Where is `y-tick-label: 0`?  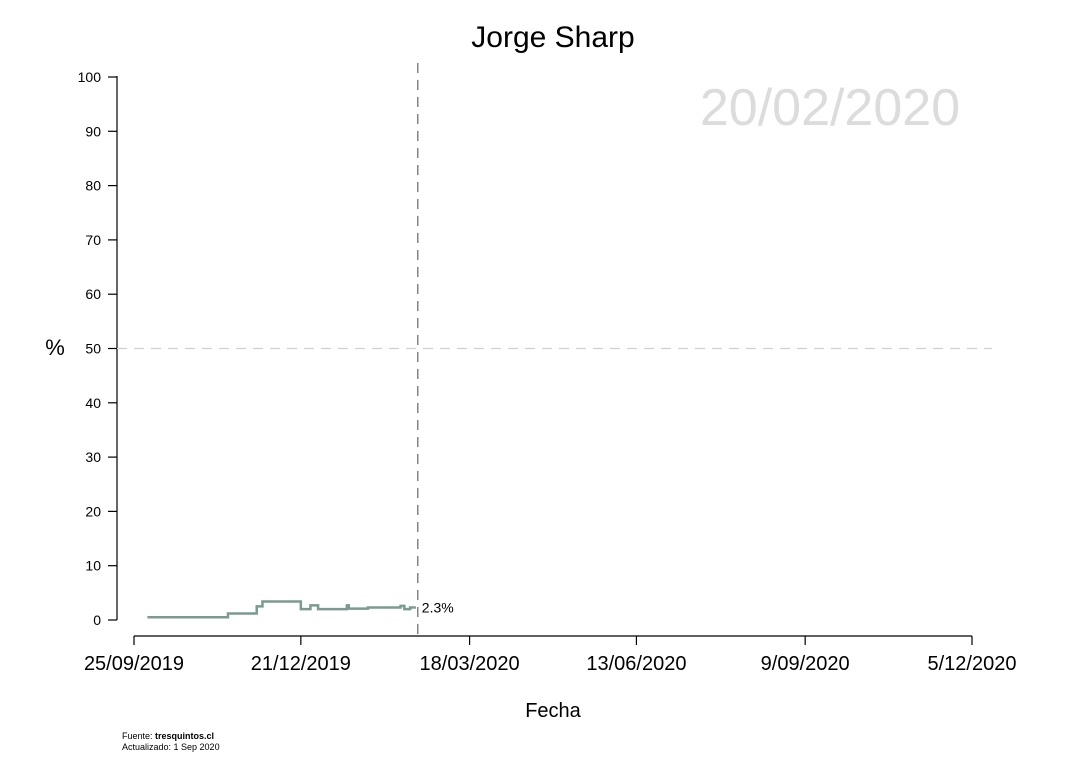
y-tick-label: 0 is located at coordinates (97, 620).